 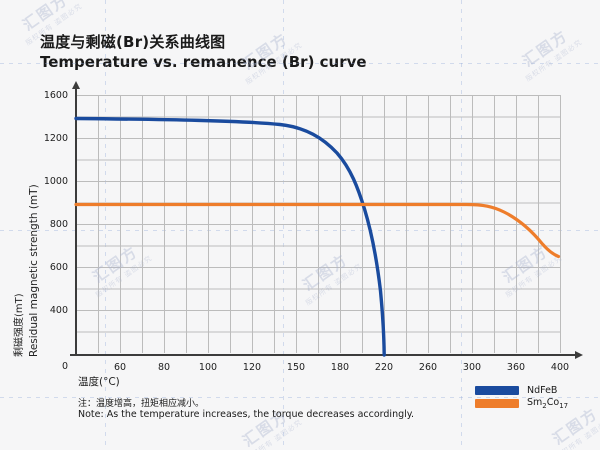 I want to click on y-tick-1600: 1600, so click(x=55, y=95).